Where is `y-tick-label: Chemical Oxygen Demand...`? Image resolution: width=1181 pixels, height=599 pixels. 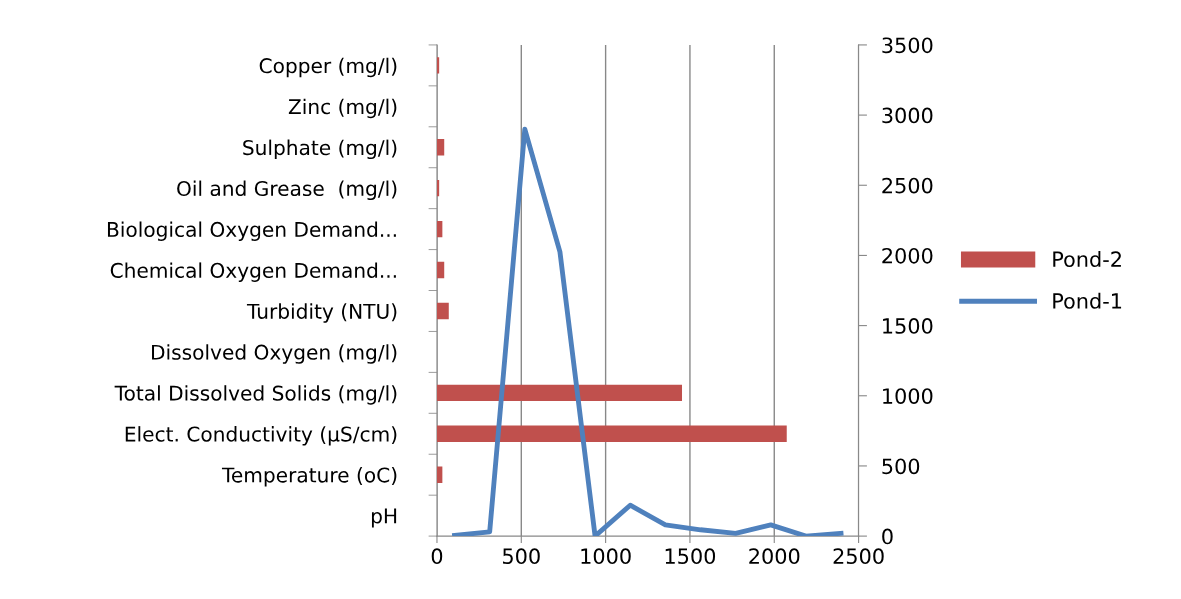
y-tick-label: Chemical Oxygen Demand... is located at coordinates (253, 272).